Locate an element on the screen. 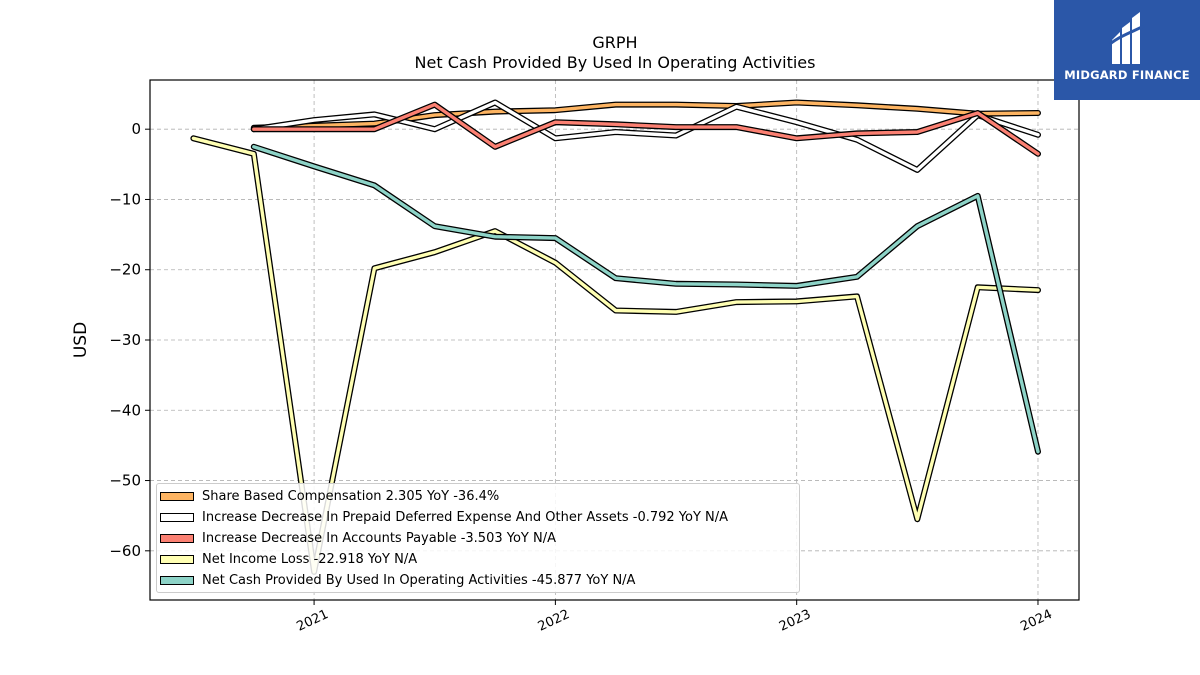  x-tick-label: 2023 is located at coordinates (795, 621).